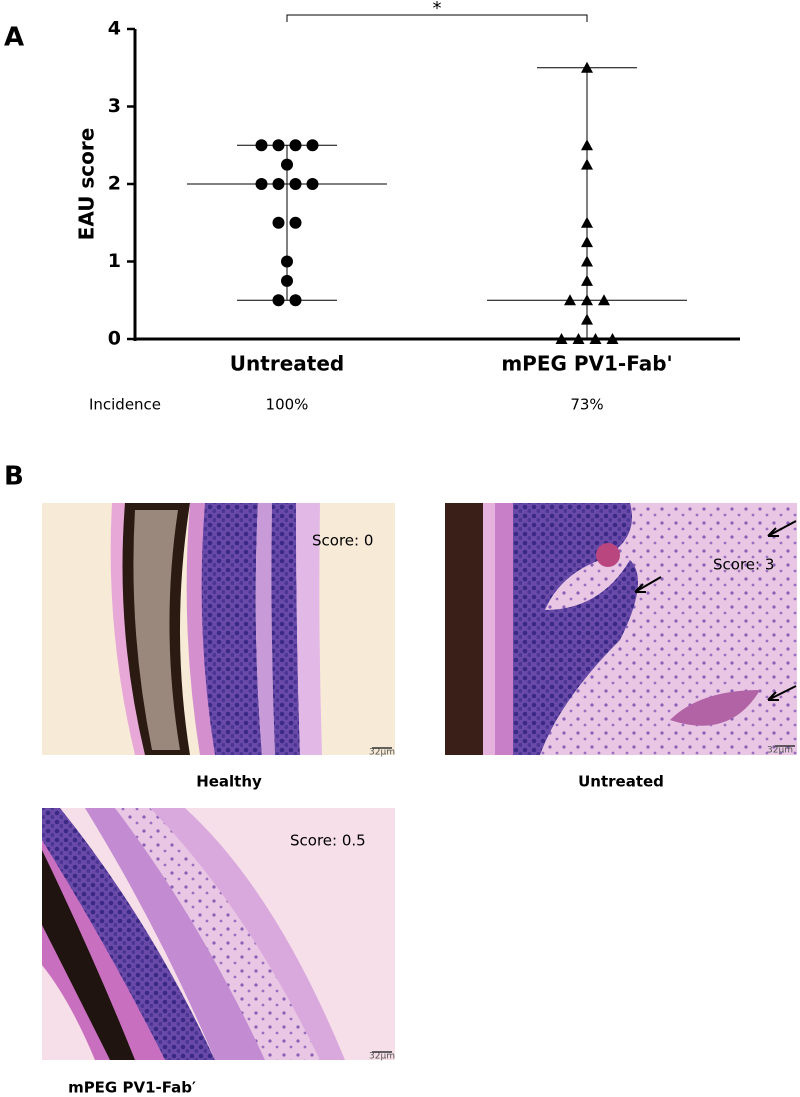 The width and height of the screenshot is (800, 1097). I want to click on significance-label: *, so click(437, 9).